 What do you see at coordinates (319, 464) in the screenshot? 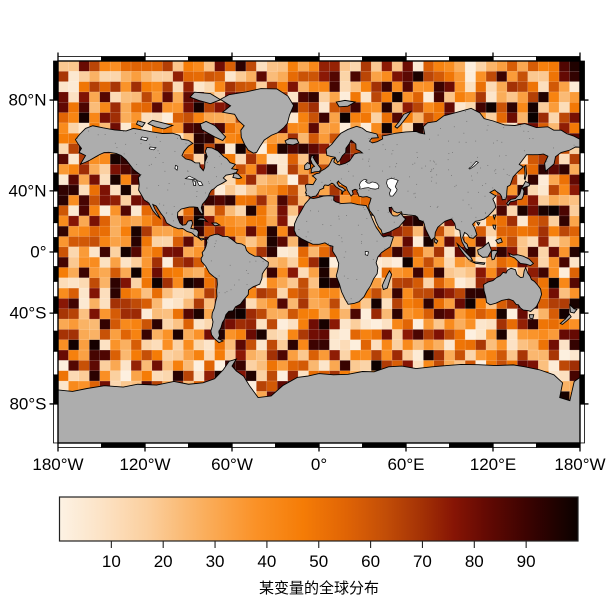
I see `x-tick-label: 0°` at bounding box center [319, 464].